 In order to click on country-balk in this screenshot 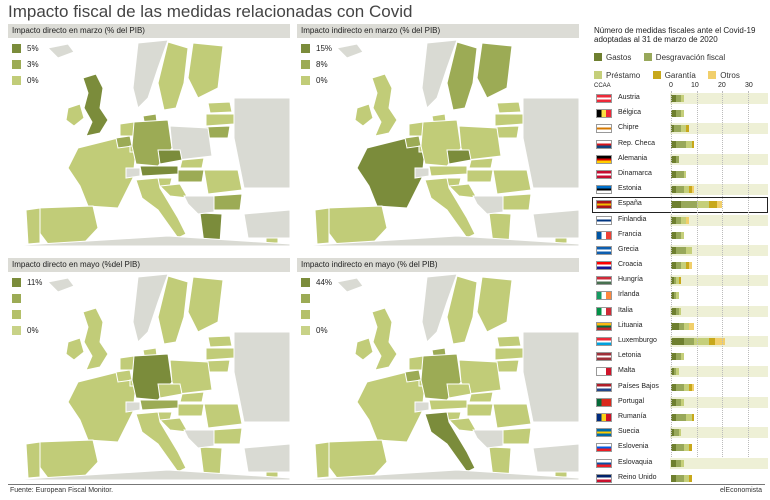, I will do `click(488, 439)`.